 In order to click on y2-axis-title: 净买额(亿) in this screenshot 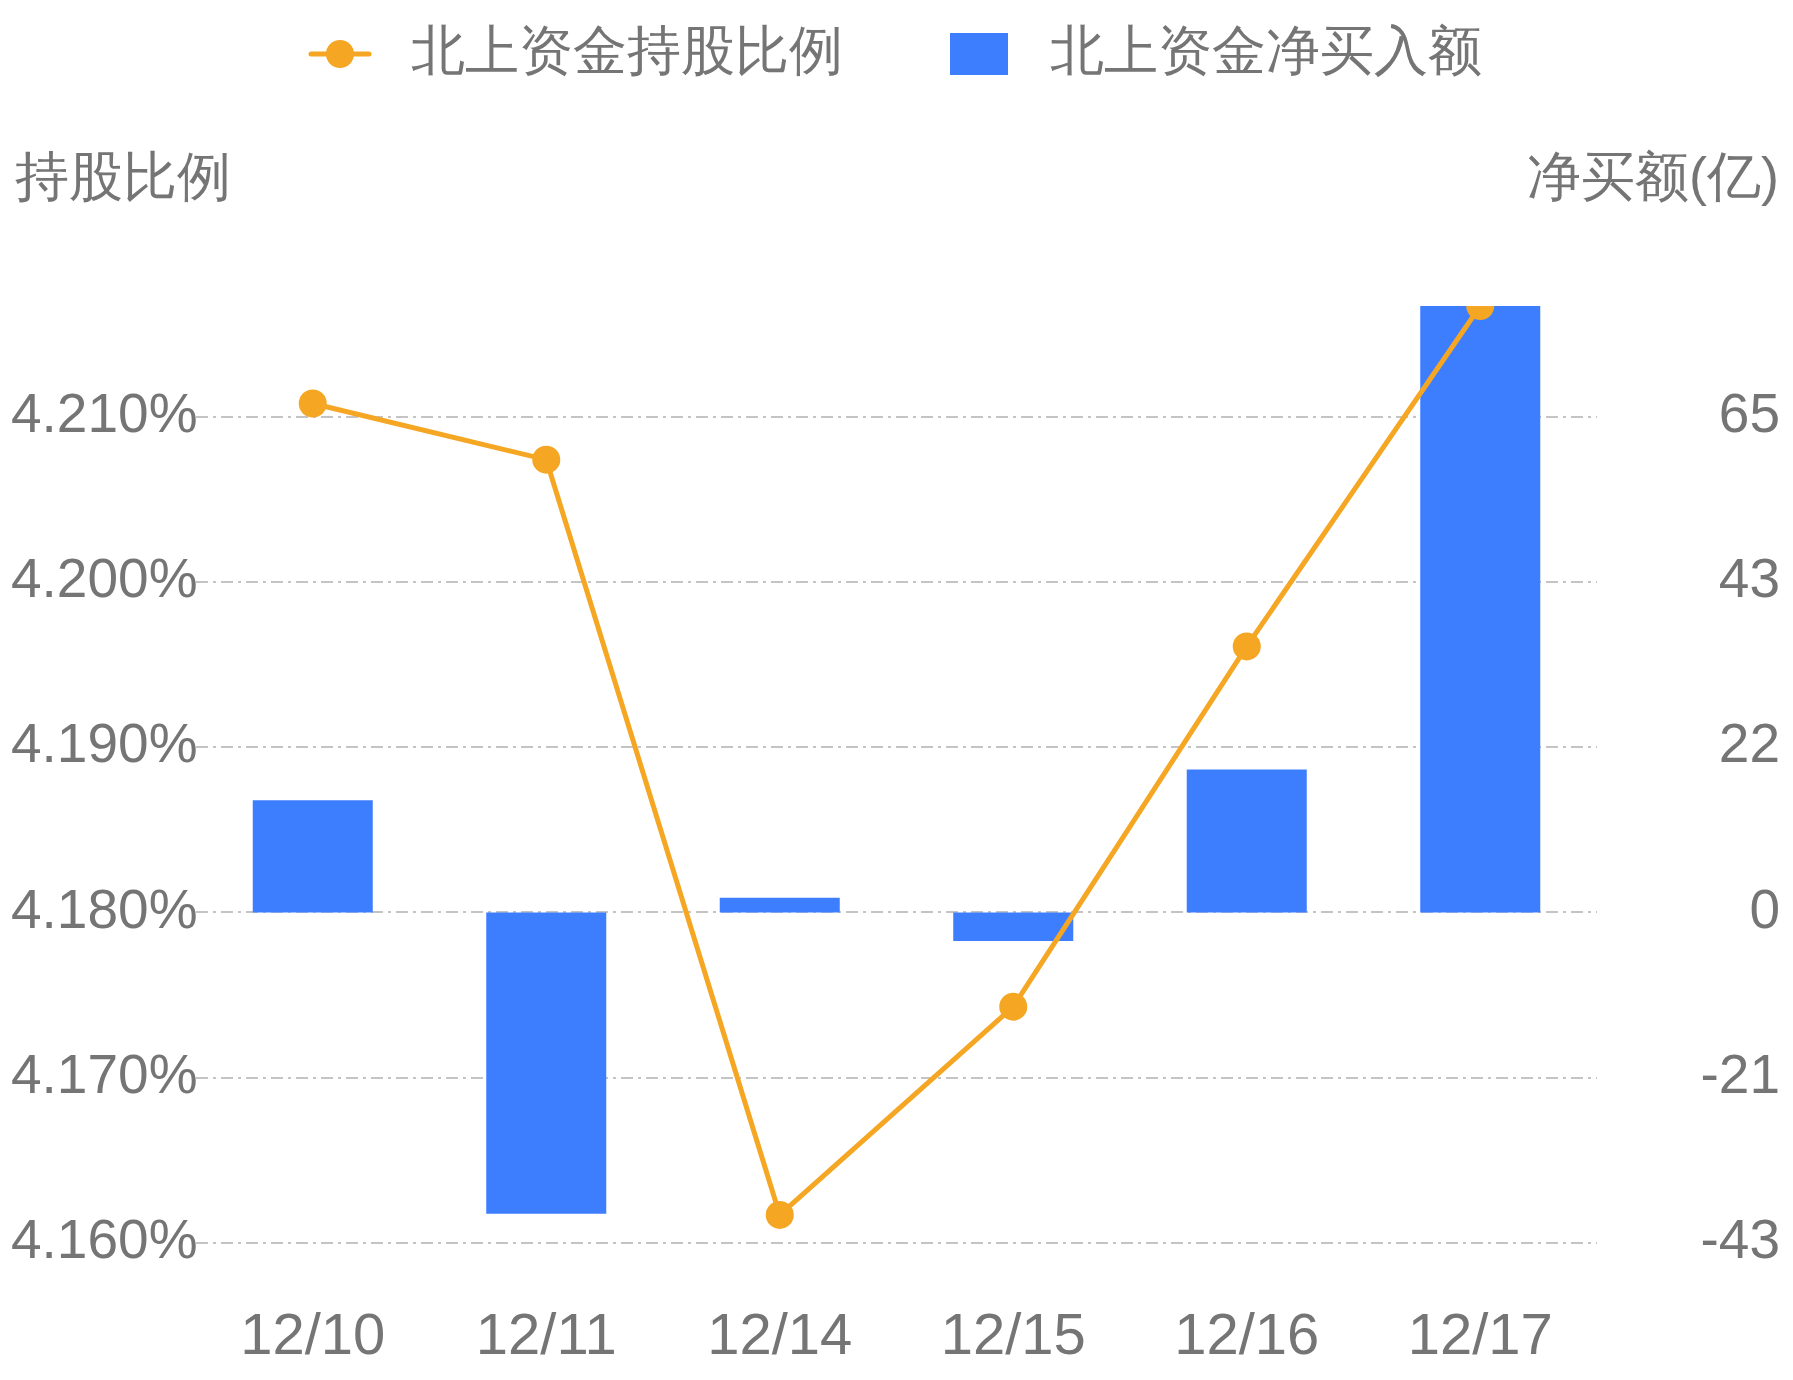, I will do `click(1653, 175)`.